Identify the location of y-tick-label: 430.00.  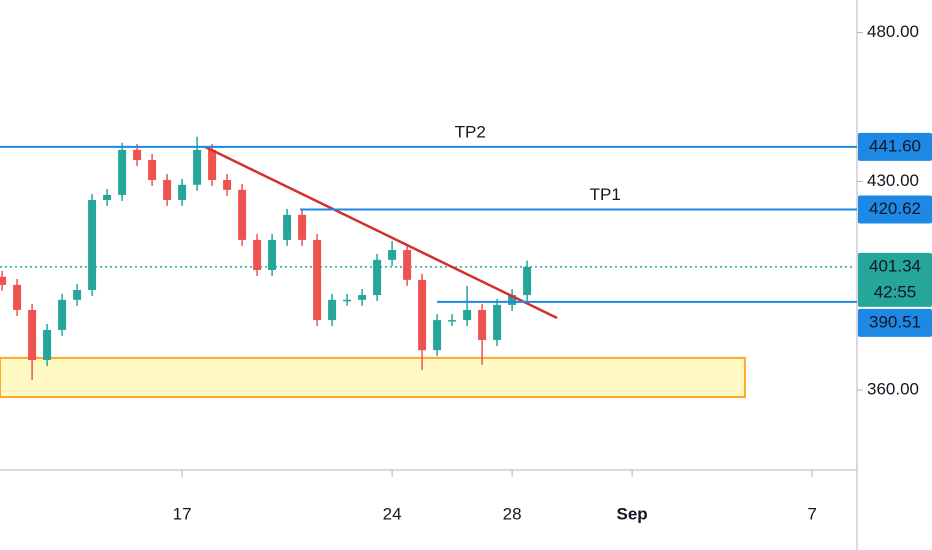
(893, 180).